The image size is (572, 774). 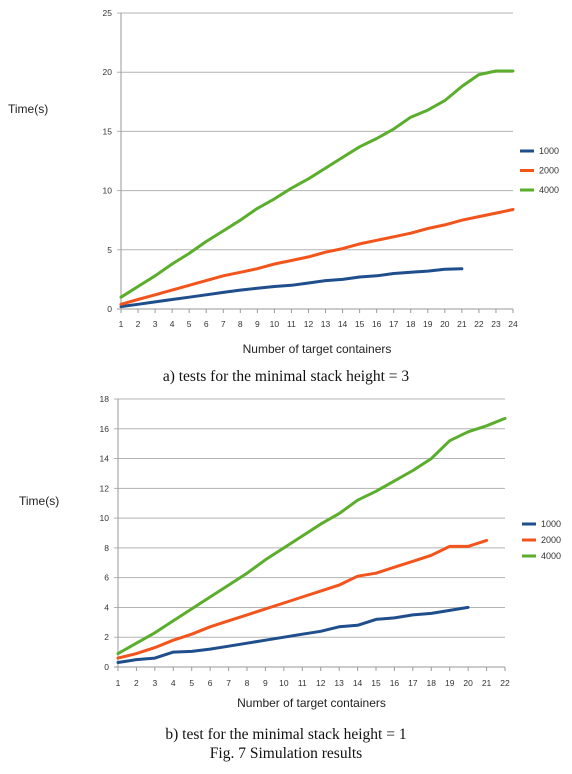 What do you see at coordinates (108, 72) in the screenshot?
I see `y-tick-label: 20` at bounding box center [108, 72].